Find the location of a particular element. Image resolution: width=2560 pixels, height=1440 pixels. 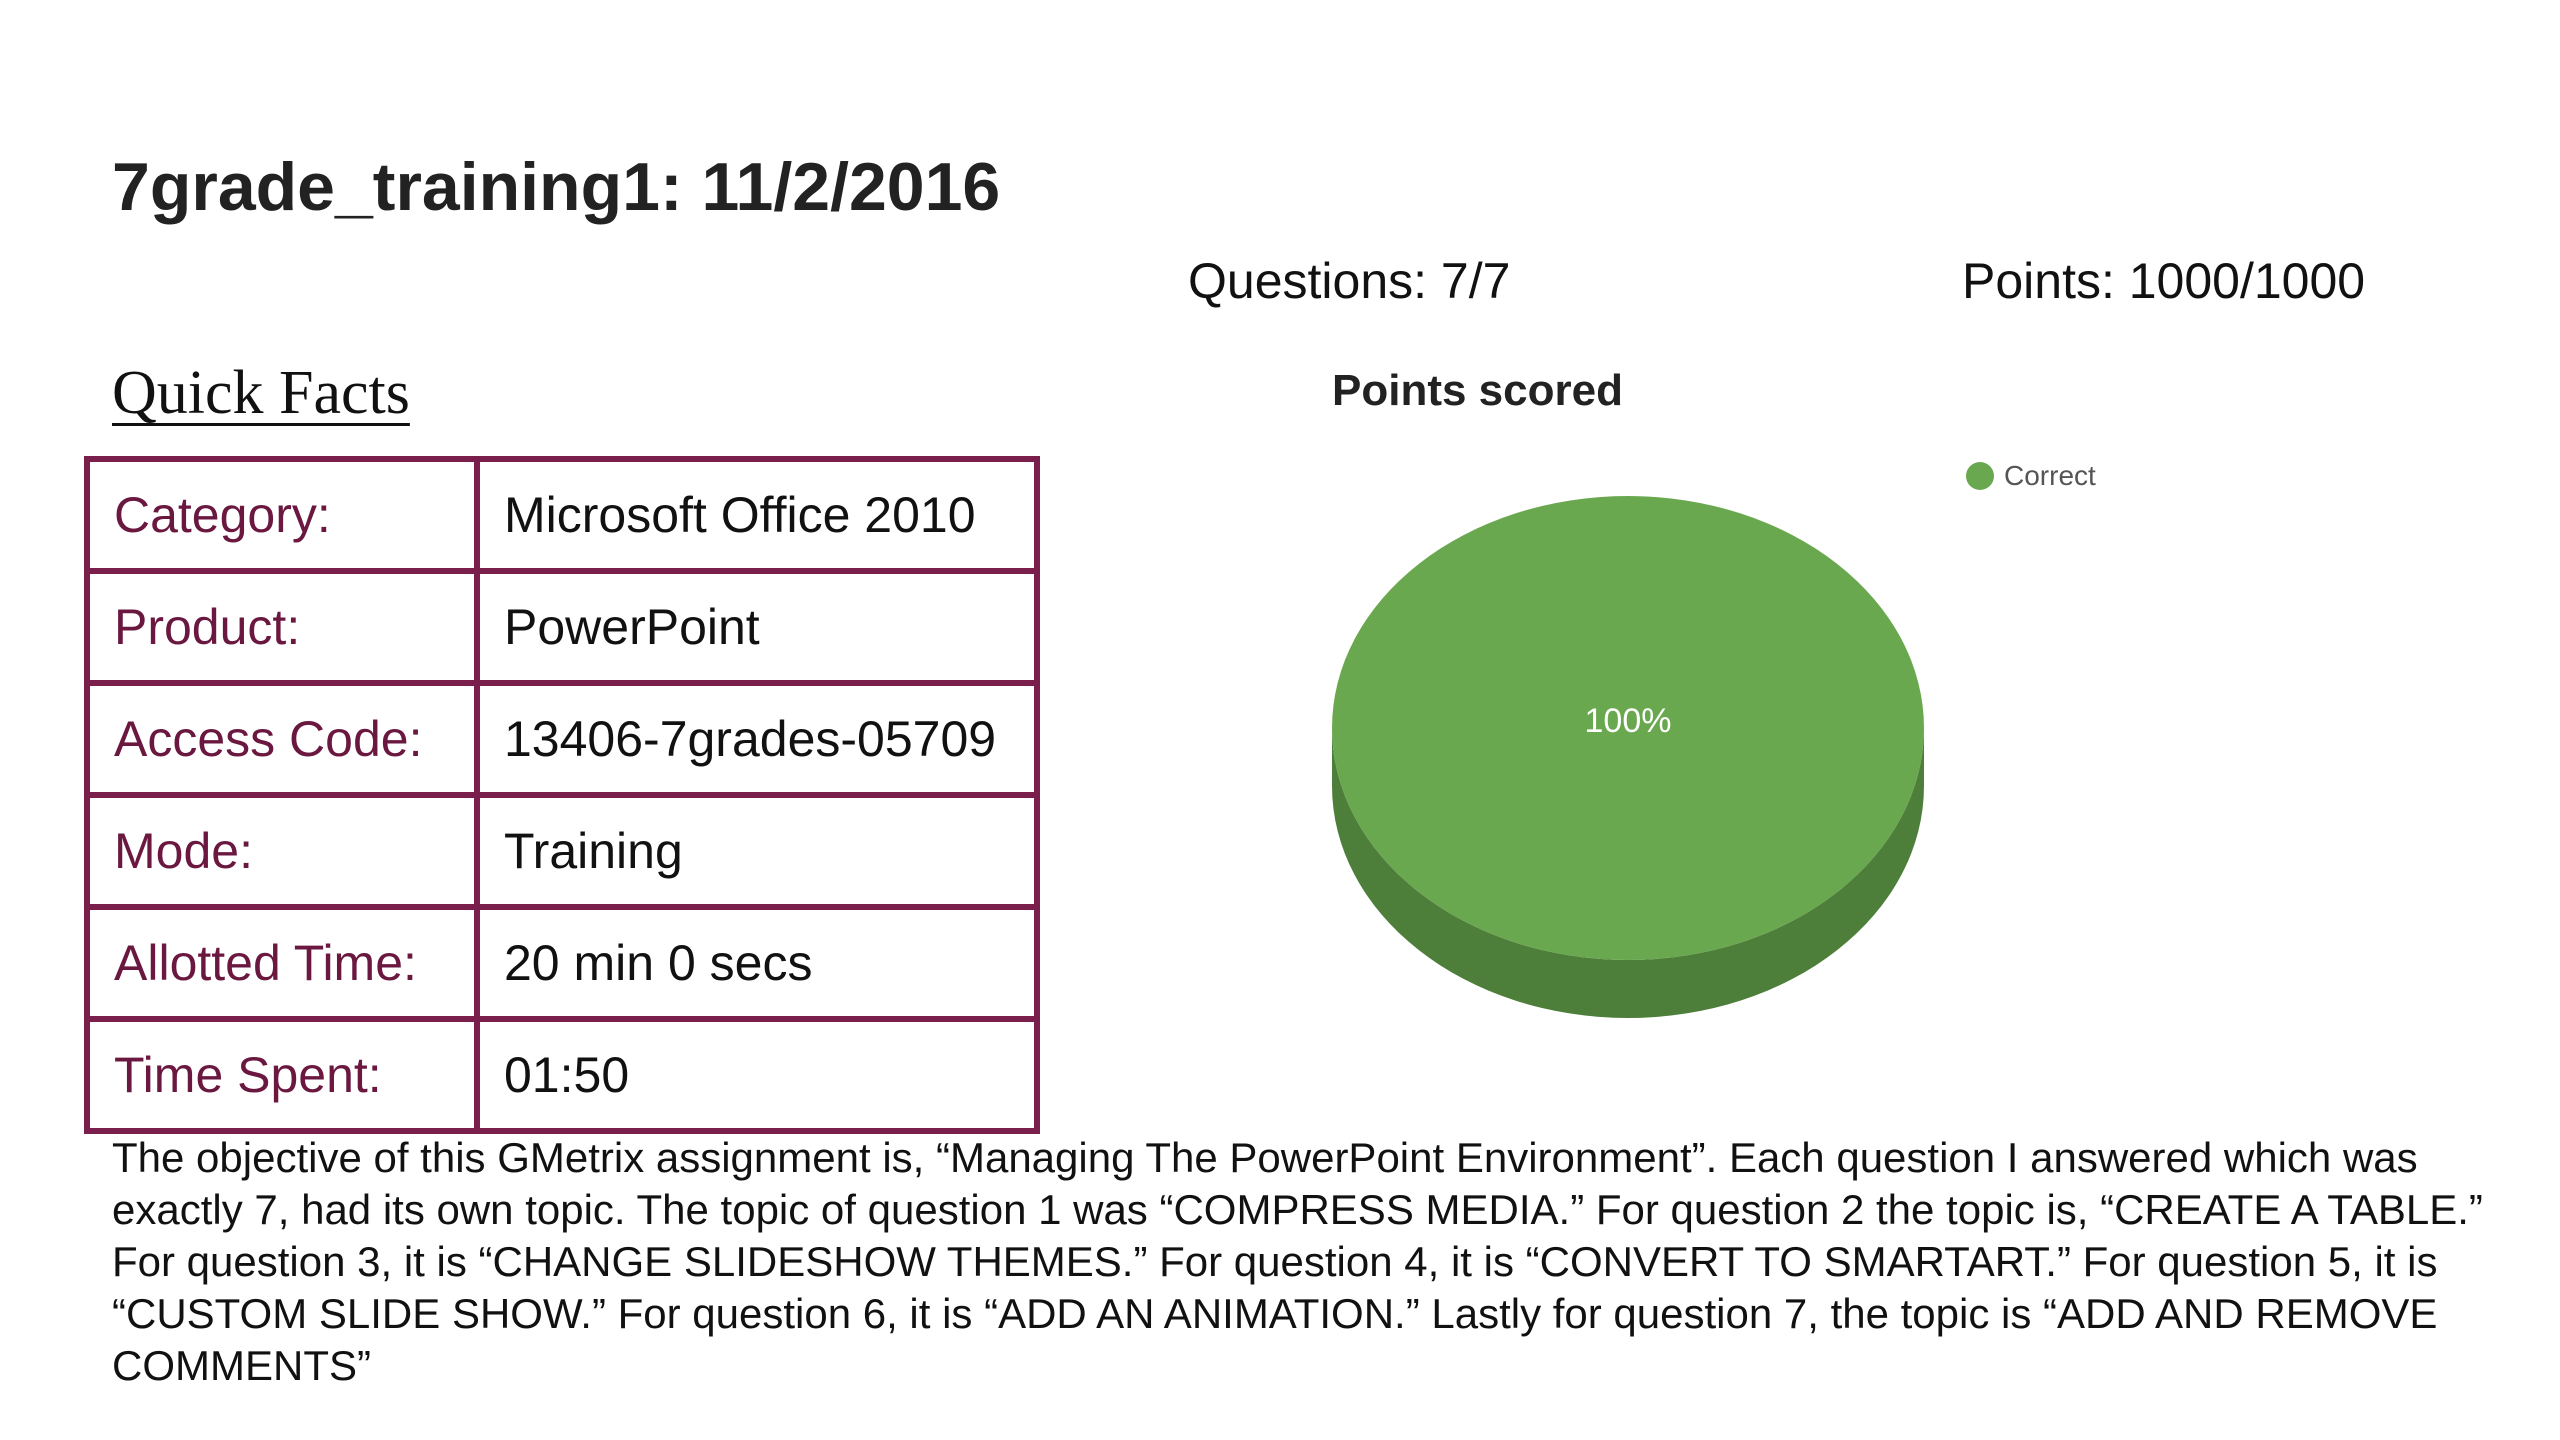

facts-row-mode: Mode: Training is located at coordinates (562, 851).